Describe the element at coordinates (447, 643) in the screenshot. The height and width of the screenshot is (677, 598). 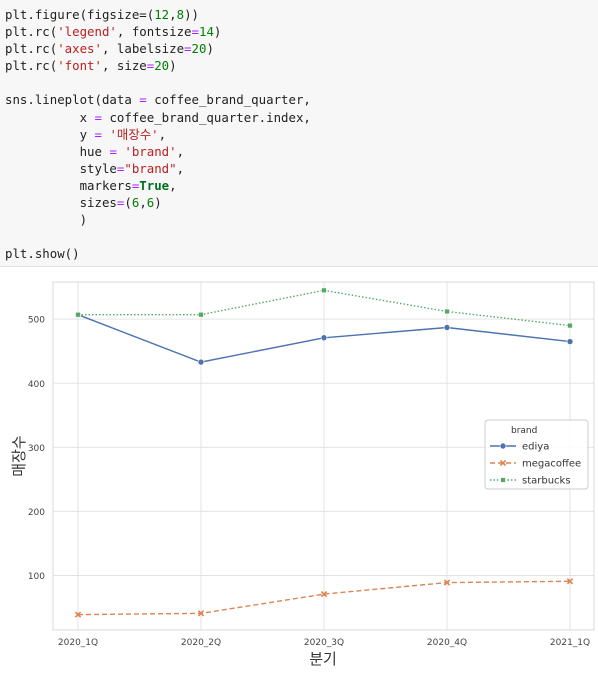
I see `x-tick-label: 2020_4Q` at that location.